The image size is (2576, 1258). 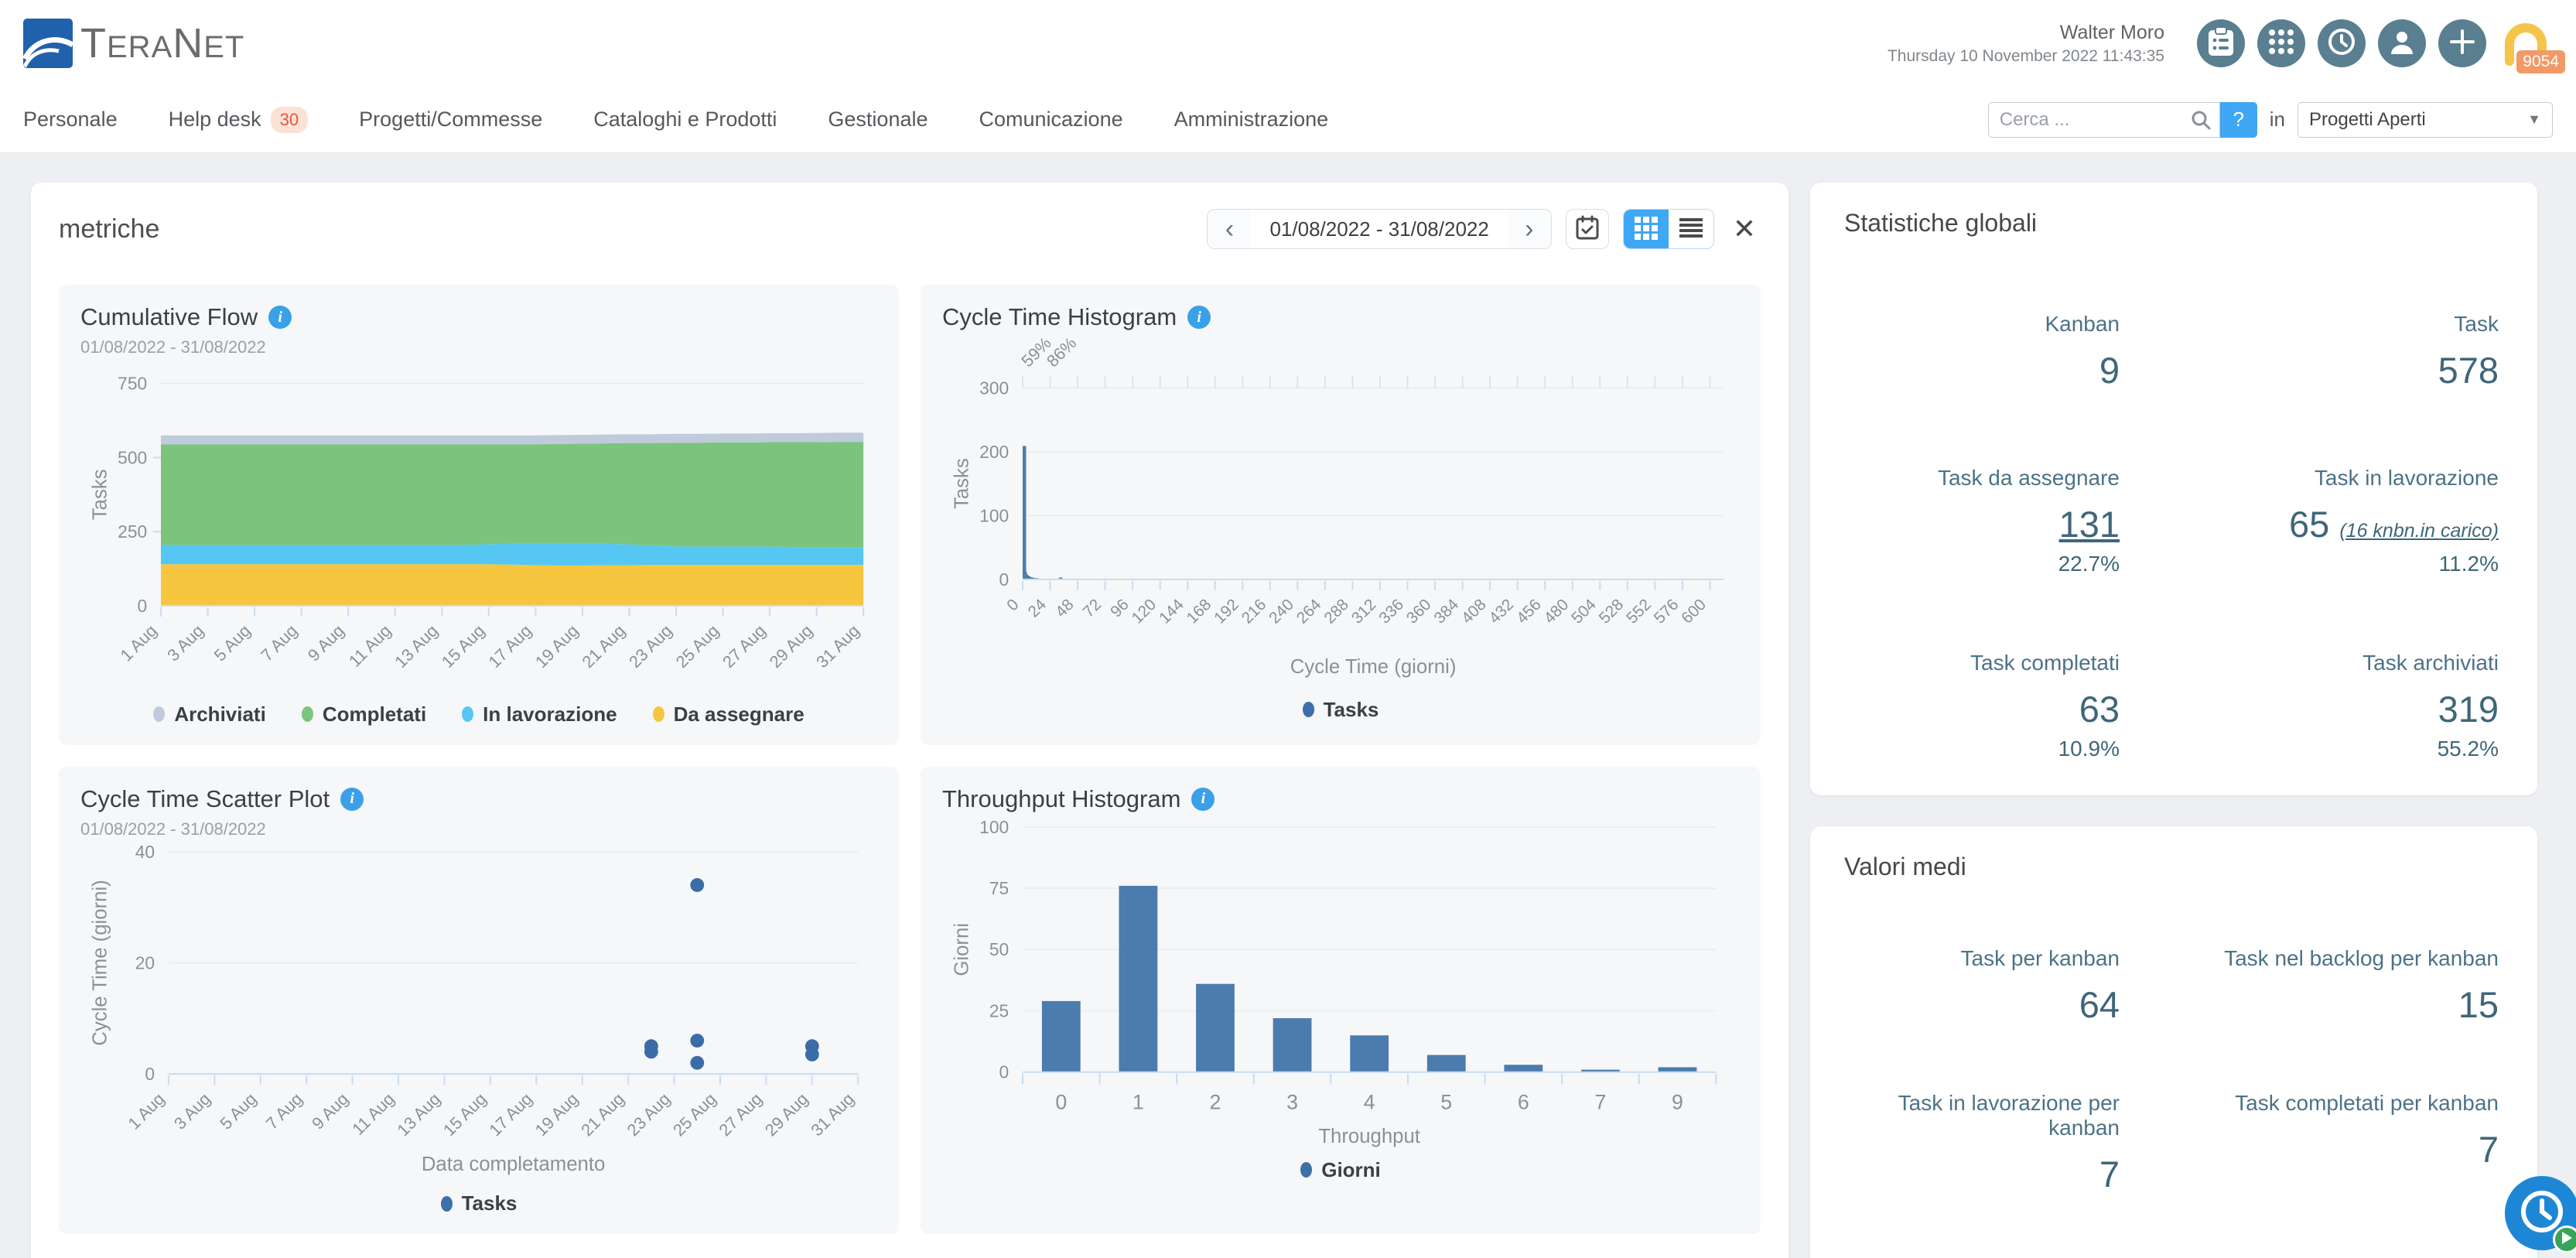 What do you see at coordinates (146, 1111) in the screenshot?
I see `svg-text: 1 Aug` at bounding box center [146, 1111].